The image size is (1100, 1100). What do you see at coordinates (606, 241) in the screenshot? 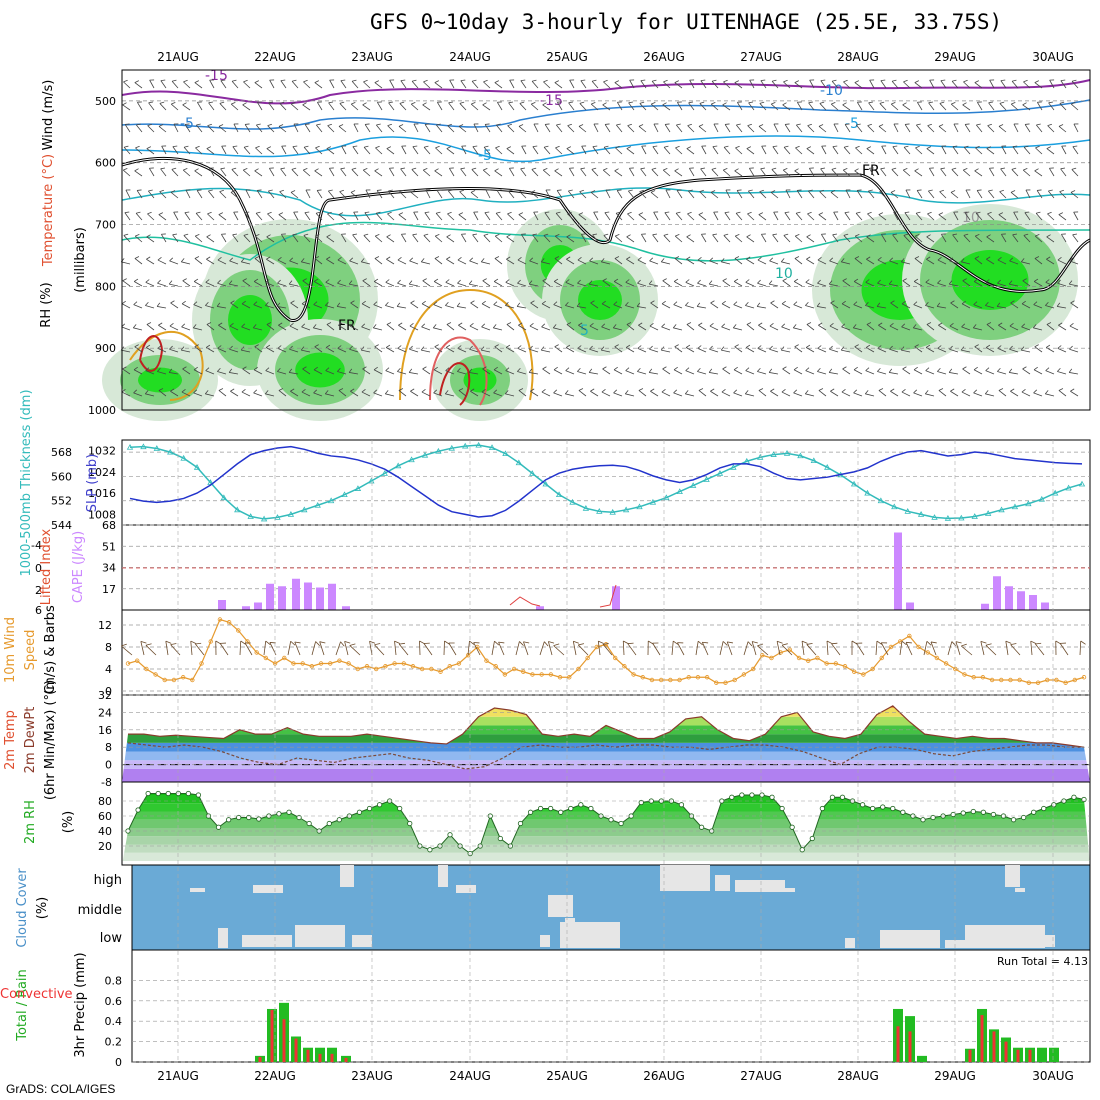
I see `temperature-contour` at bounding box center [606, 241].